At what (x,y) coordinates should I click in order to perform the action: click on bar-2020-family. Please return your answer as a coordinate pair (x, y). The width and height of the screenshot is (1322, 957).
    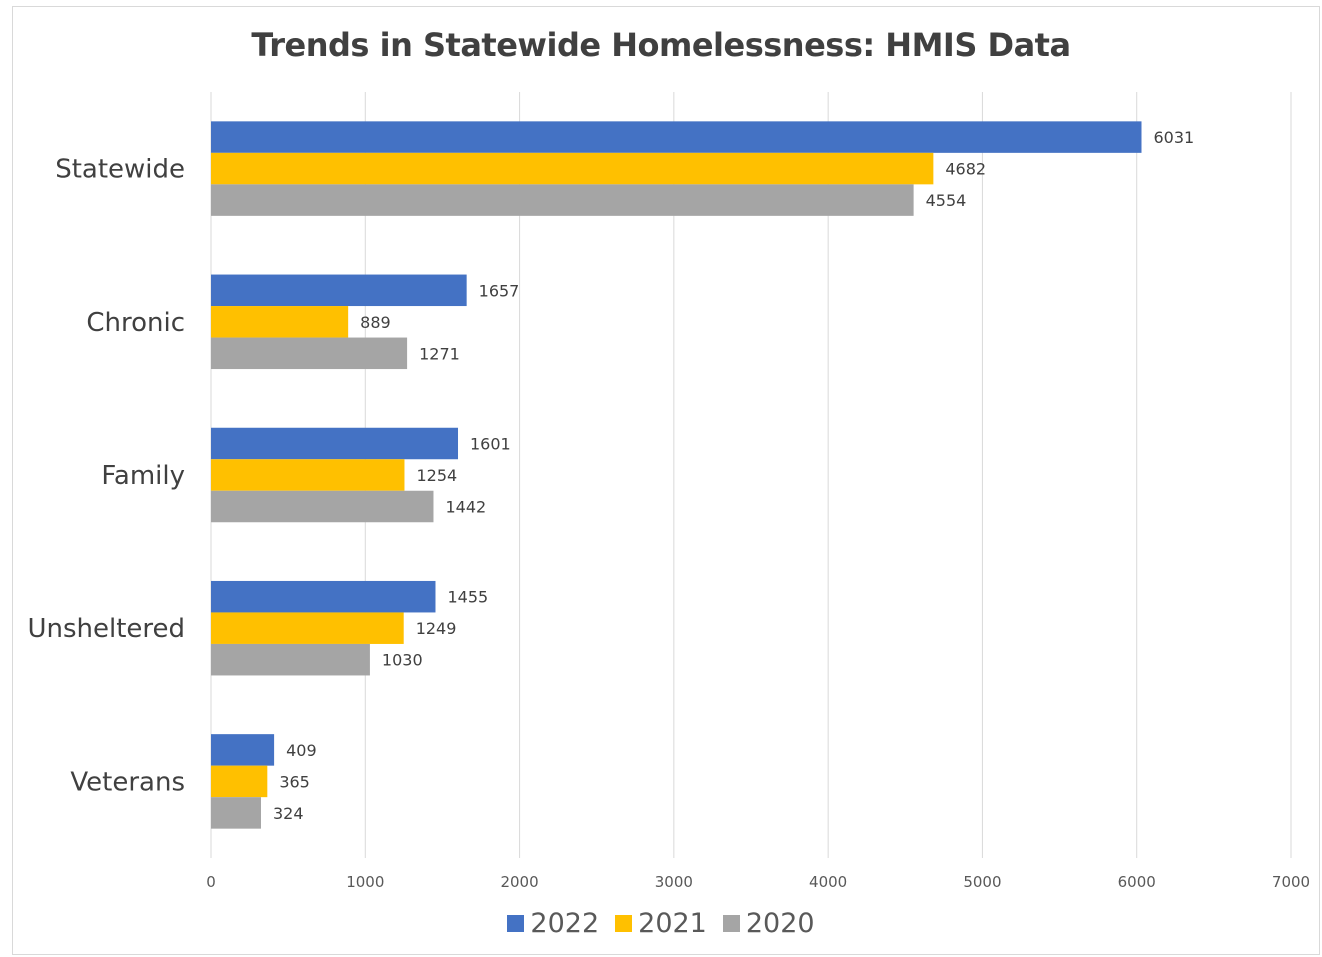
    Looking at the image, I should click on (322, 506).